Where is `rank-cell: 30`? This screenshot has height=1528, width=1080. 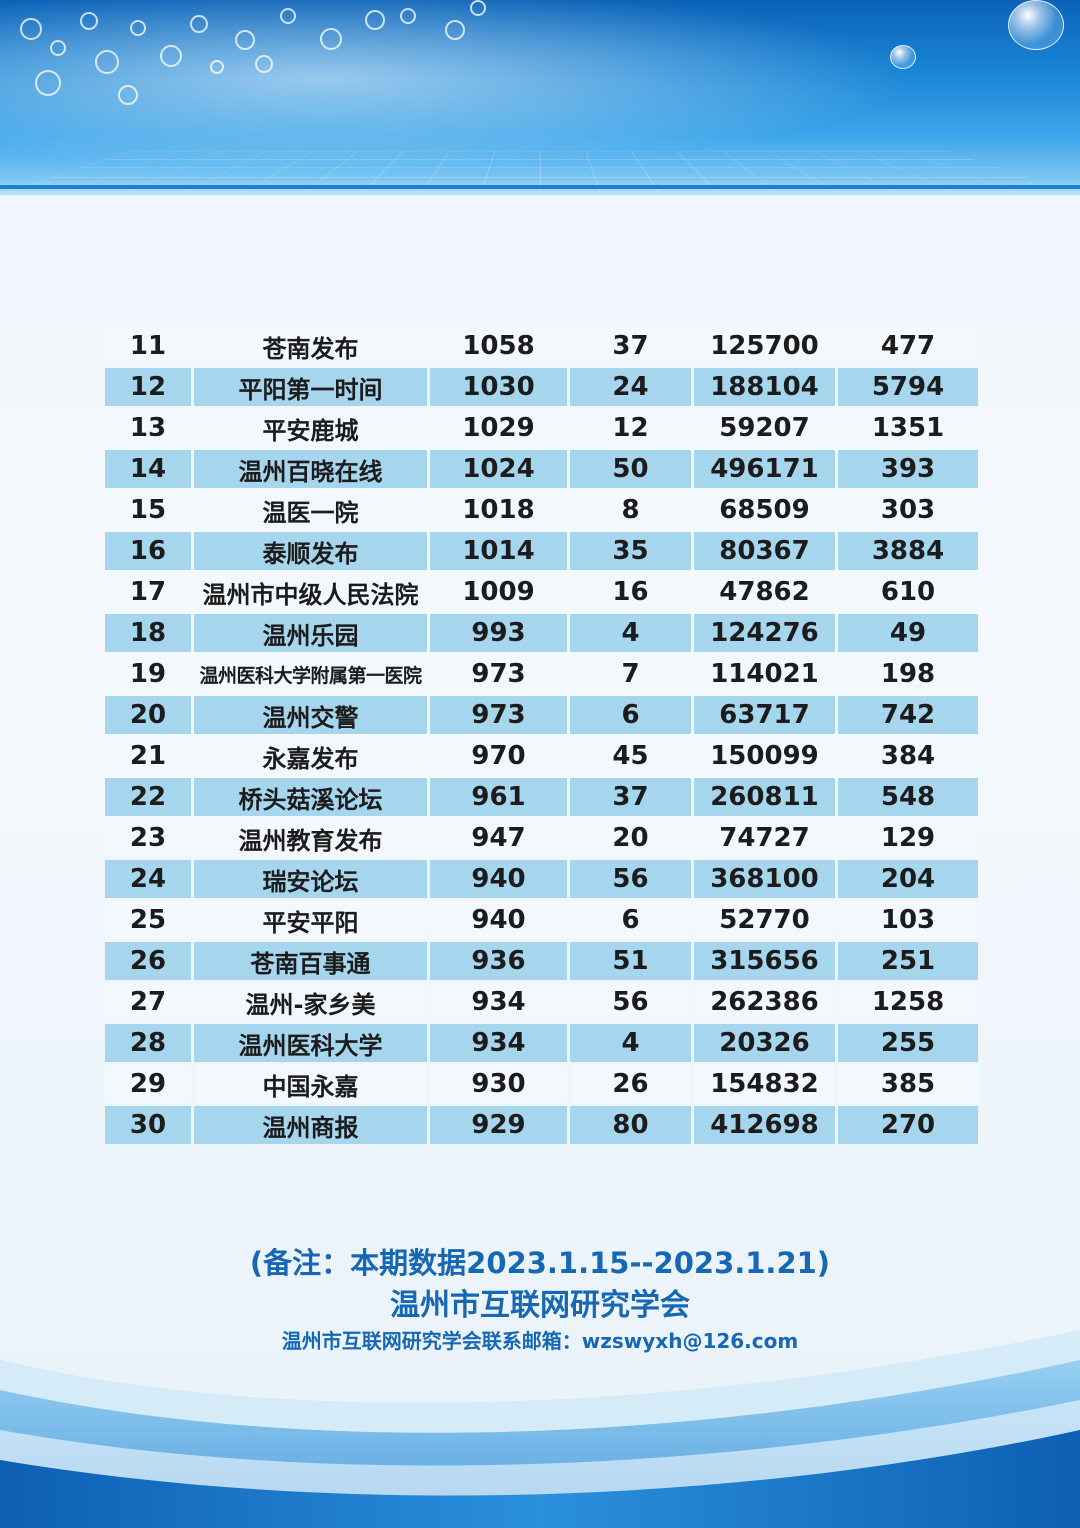 rank-cell: 30 is located at coordinates (148, 1125).